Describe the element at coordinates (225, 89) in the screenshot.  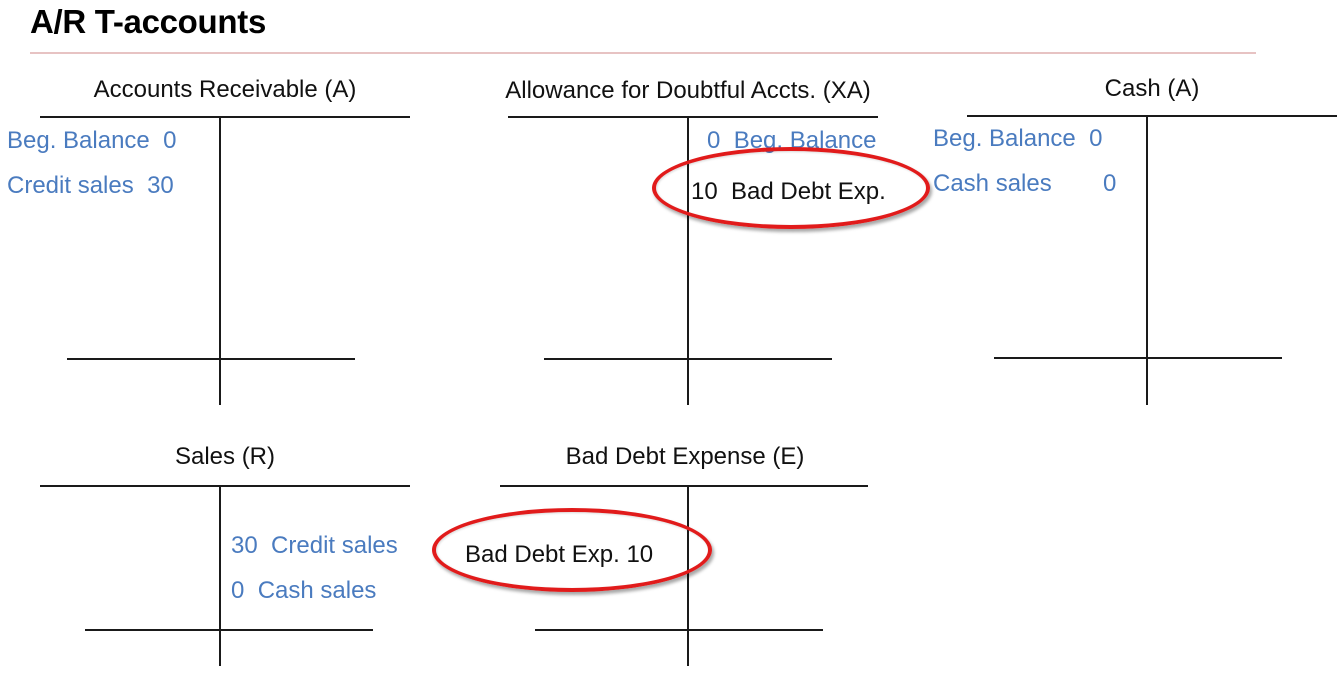
I see `account-title: Accounts Receivable (A)` at that location.